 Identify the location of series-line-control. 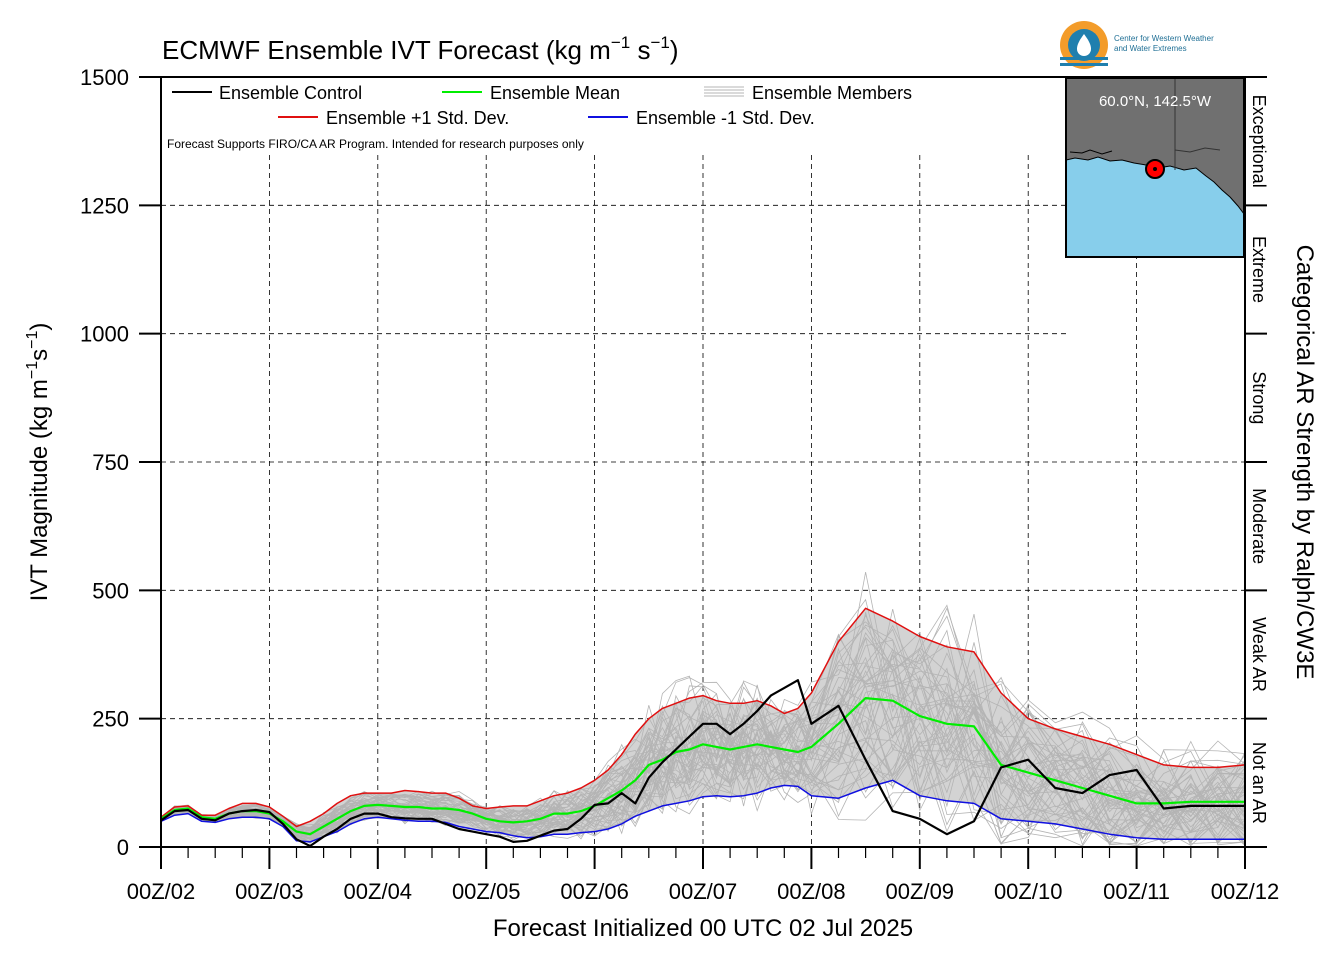
(703, 763).